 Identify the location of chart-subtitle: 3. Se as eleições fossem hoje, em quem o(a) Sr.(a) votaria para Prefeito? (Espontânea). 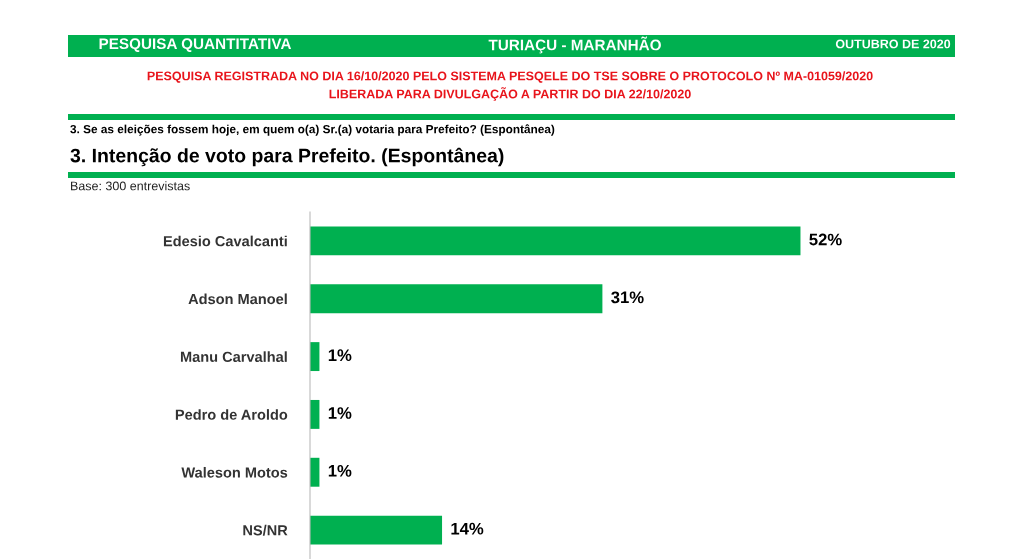
(312, 130).